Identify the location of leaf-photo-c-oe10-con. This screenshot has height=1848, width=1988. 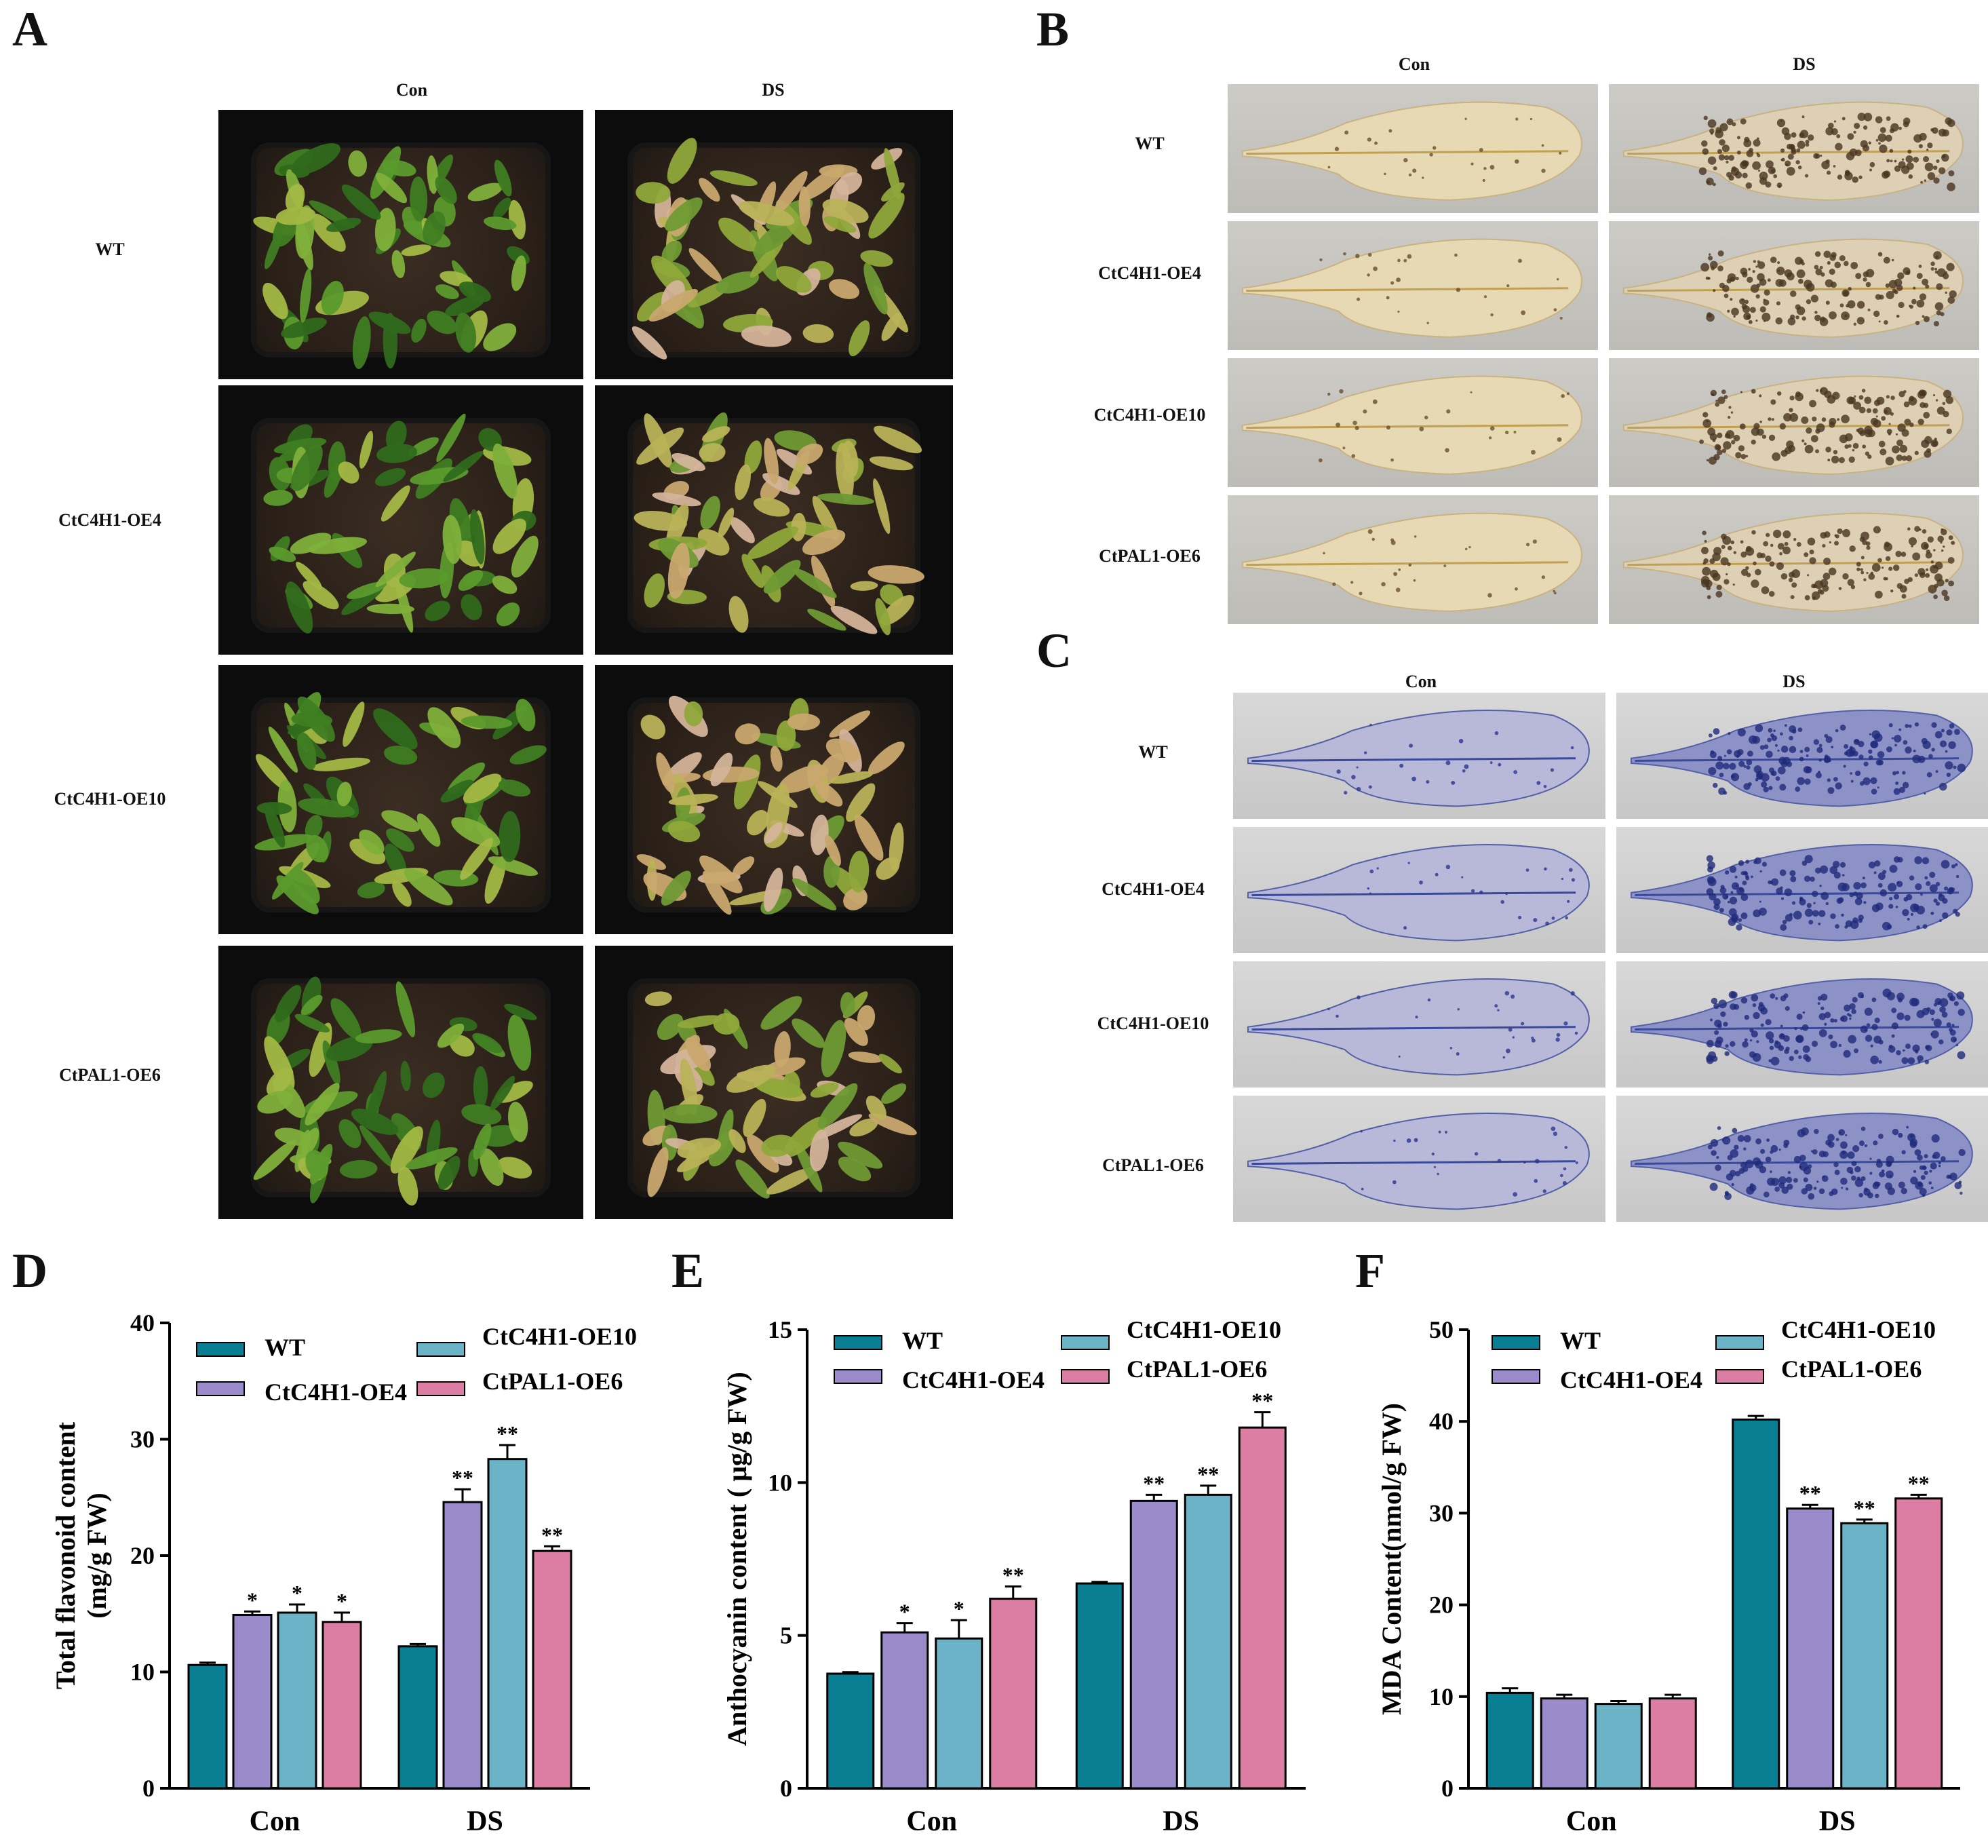
(1419, 1024).